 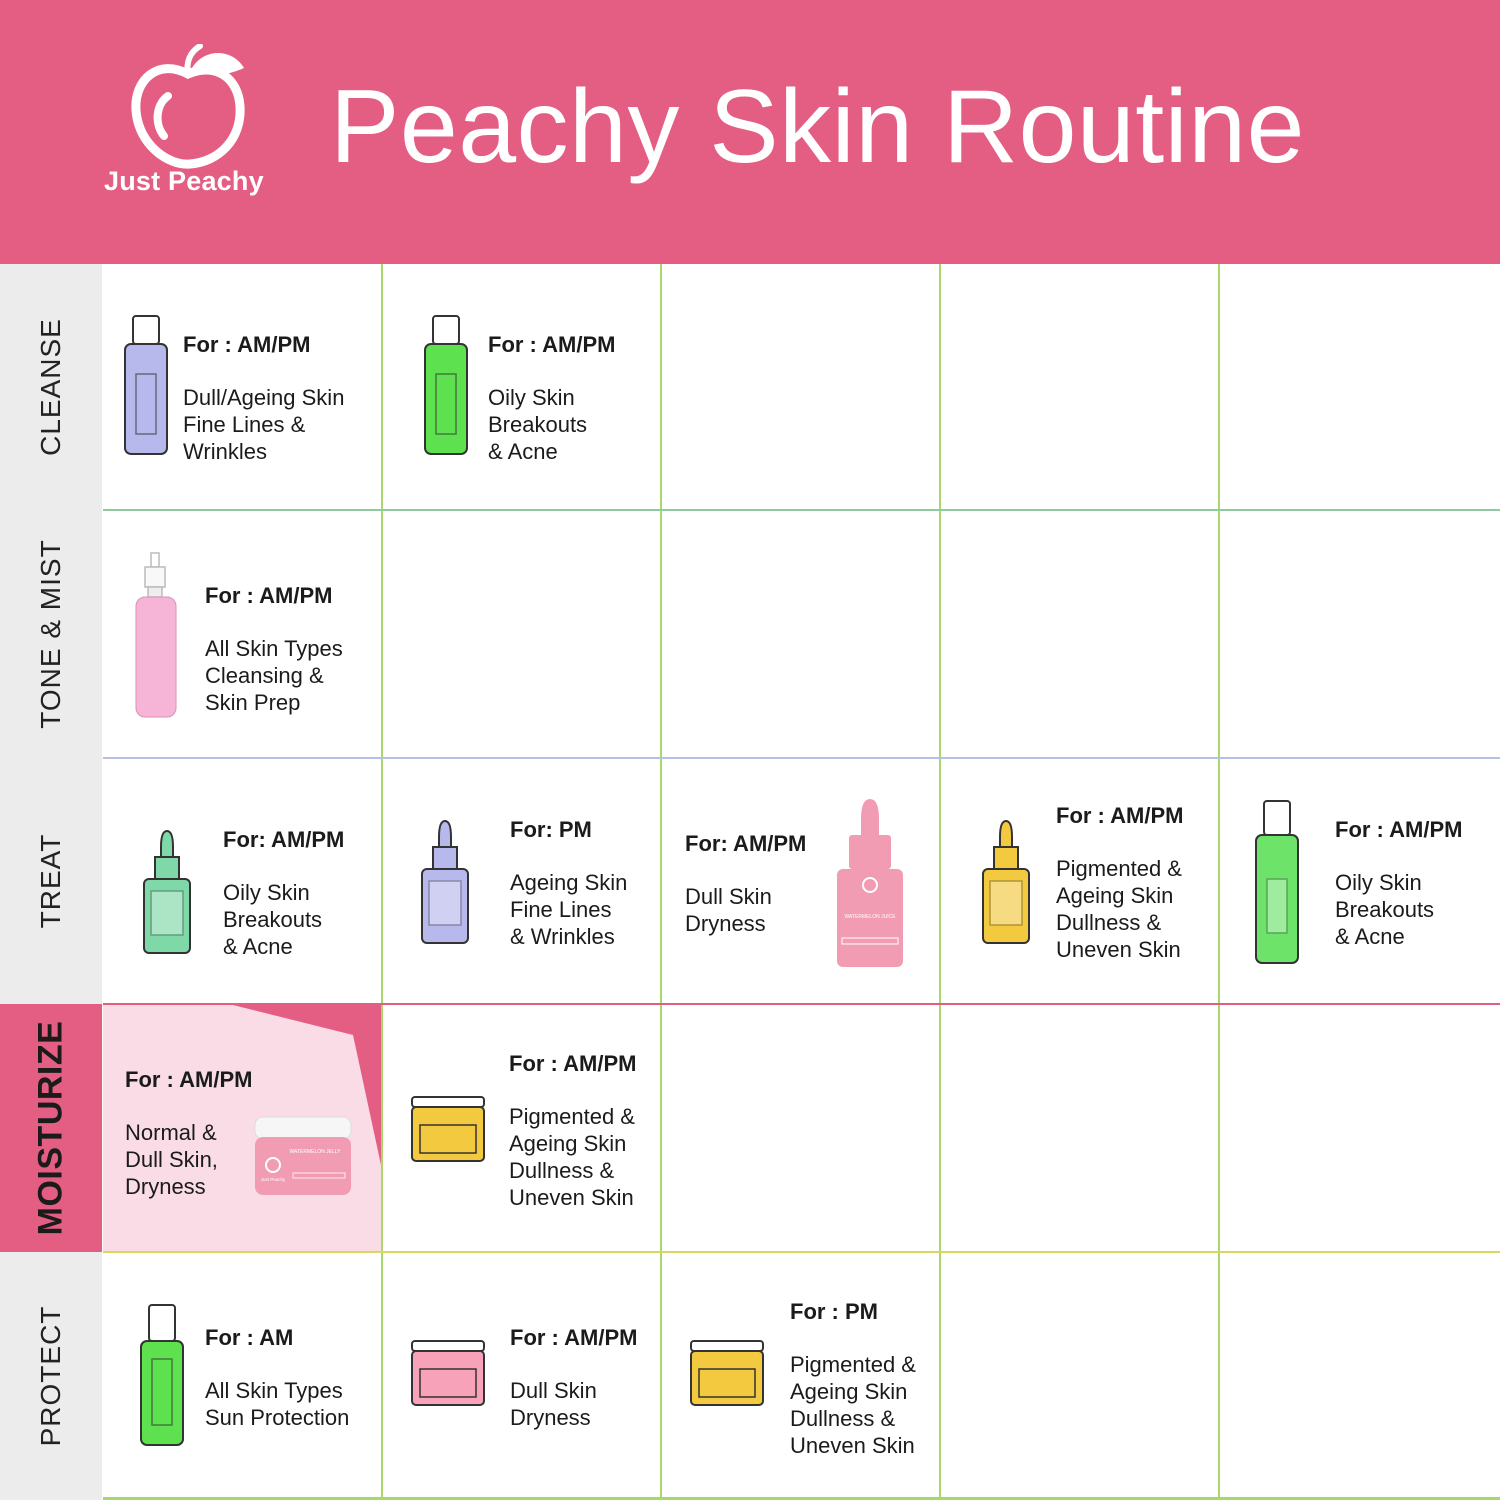 I want to click on cell-text: For: AM/PM Oily Skin Breakouts & Acne, so click(x=283, y=893).